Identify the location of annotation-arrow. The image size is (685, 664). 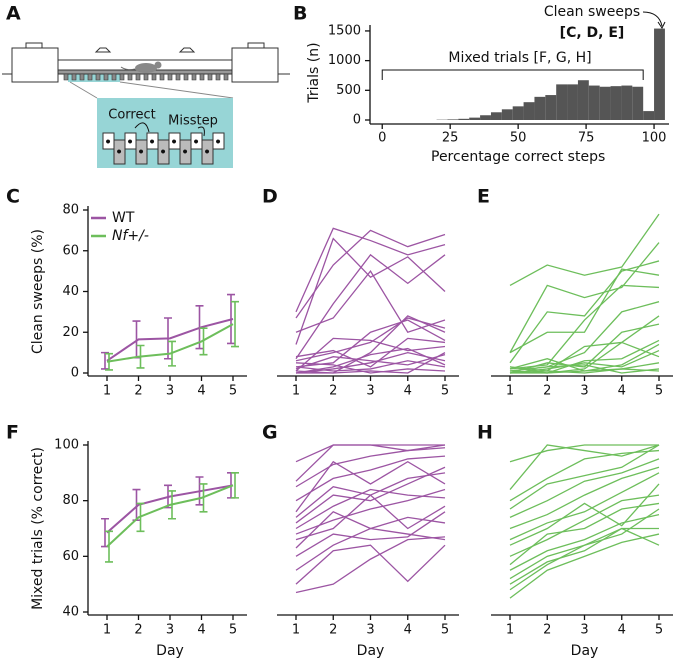
(652, 19).